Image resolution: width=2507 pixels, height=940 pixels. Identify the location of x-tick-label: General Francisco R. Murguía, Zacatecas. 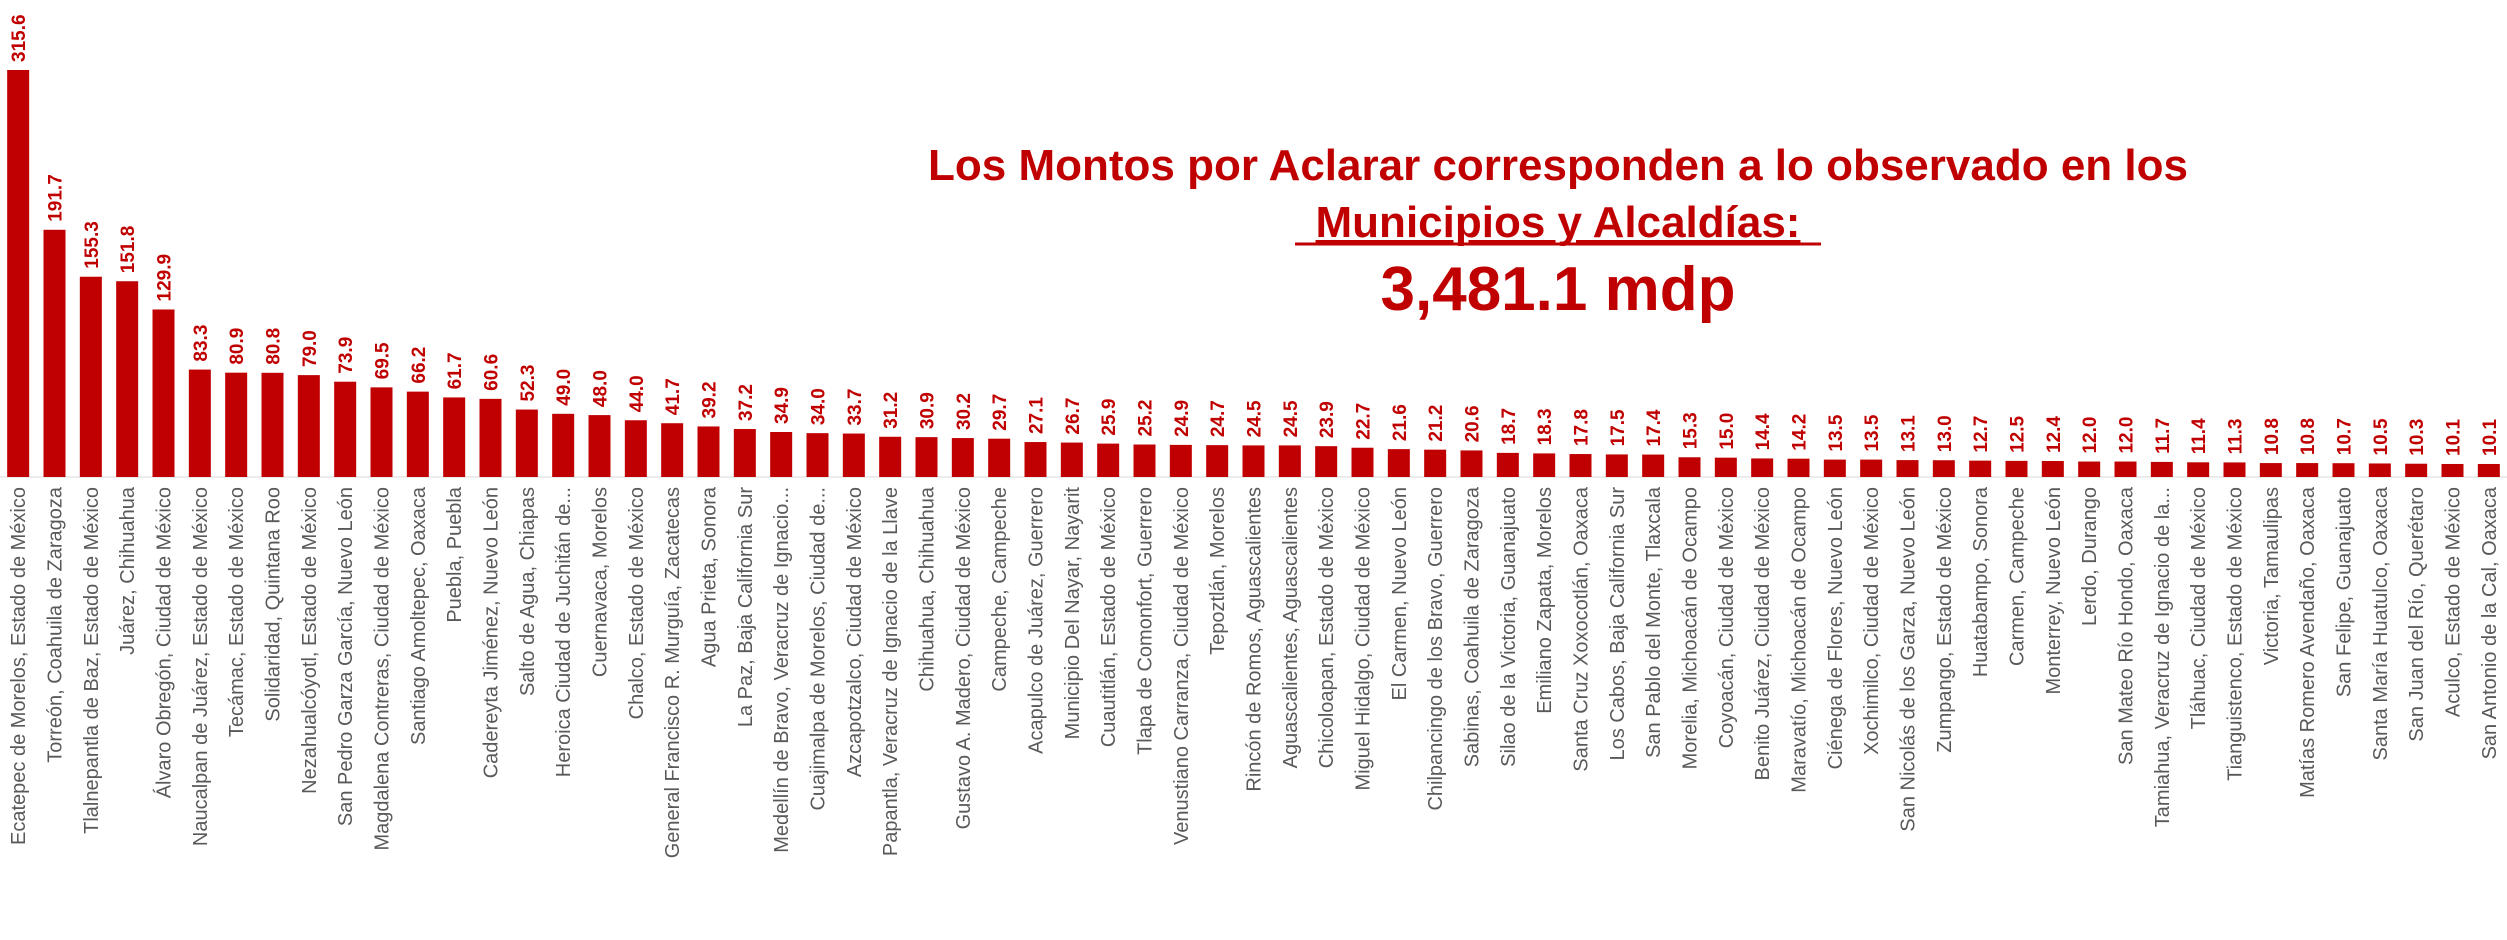
(673, 672).